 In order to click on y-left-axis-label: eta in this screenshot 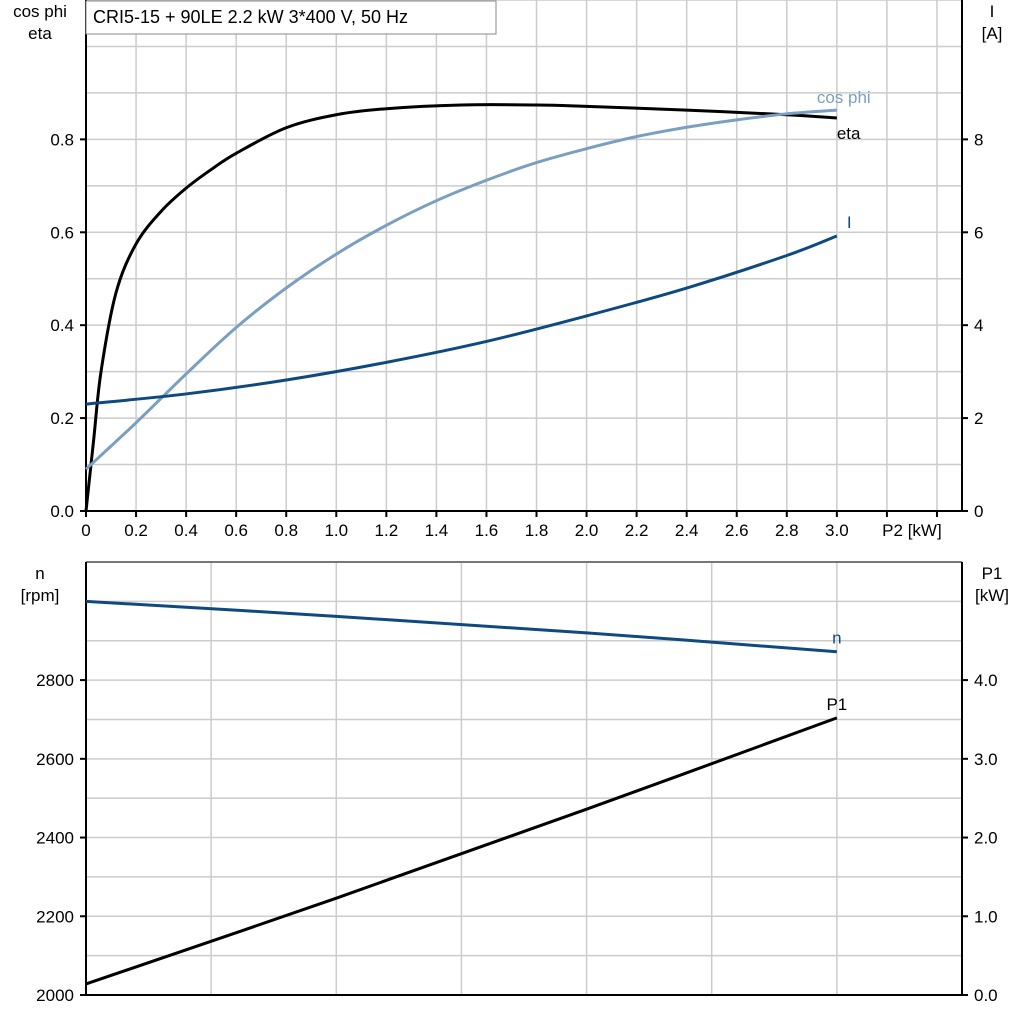, I will do `click(40, 33)`.